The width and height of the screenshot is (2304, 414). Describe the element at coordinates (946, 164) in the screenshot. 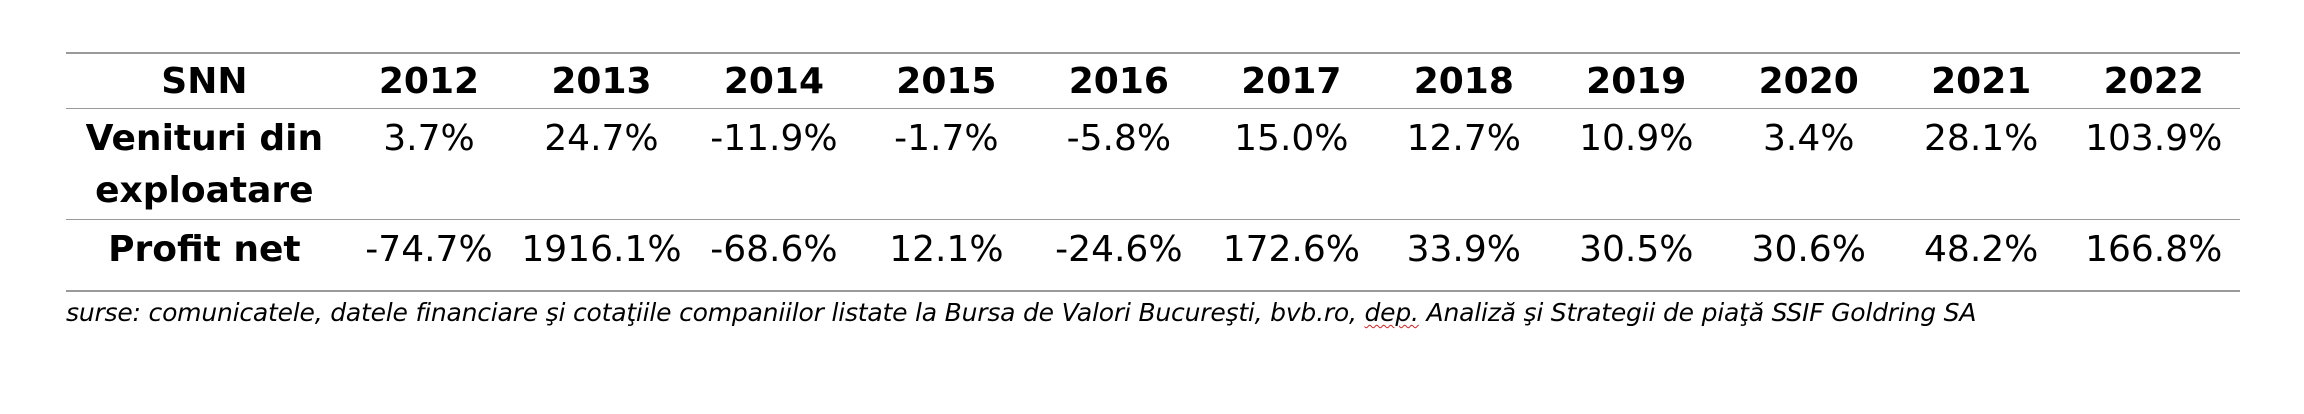

I see `table-cell: -1.7%` at that location.